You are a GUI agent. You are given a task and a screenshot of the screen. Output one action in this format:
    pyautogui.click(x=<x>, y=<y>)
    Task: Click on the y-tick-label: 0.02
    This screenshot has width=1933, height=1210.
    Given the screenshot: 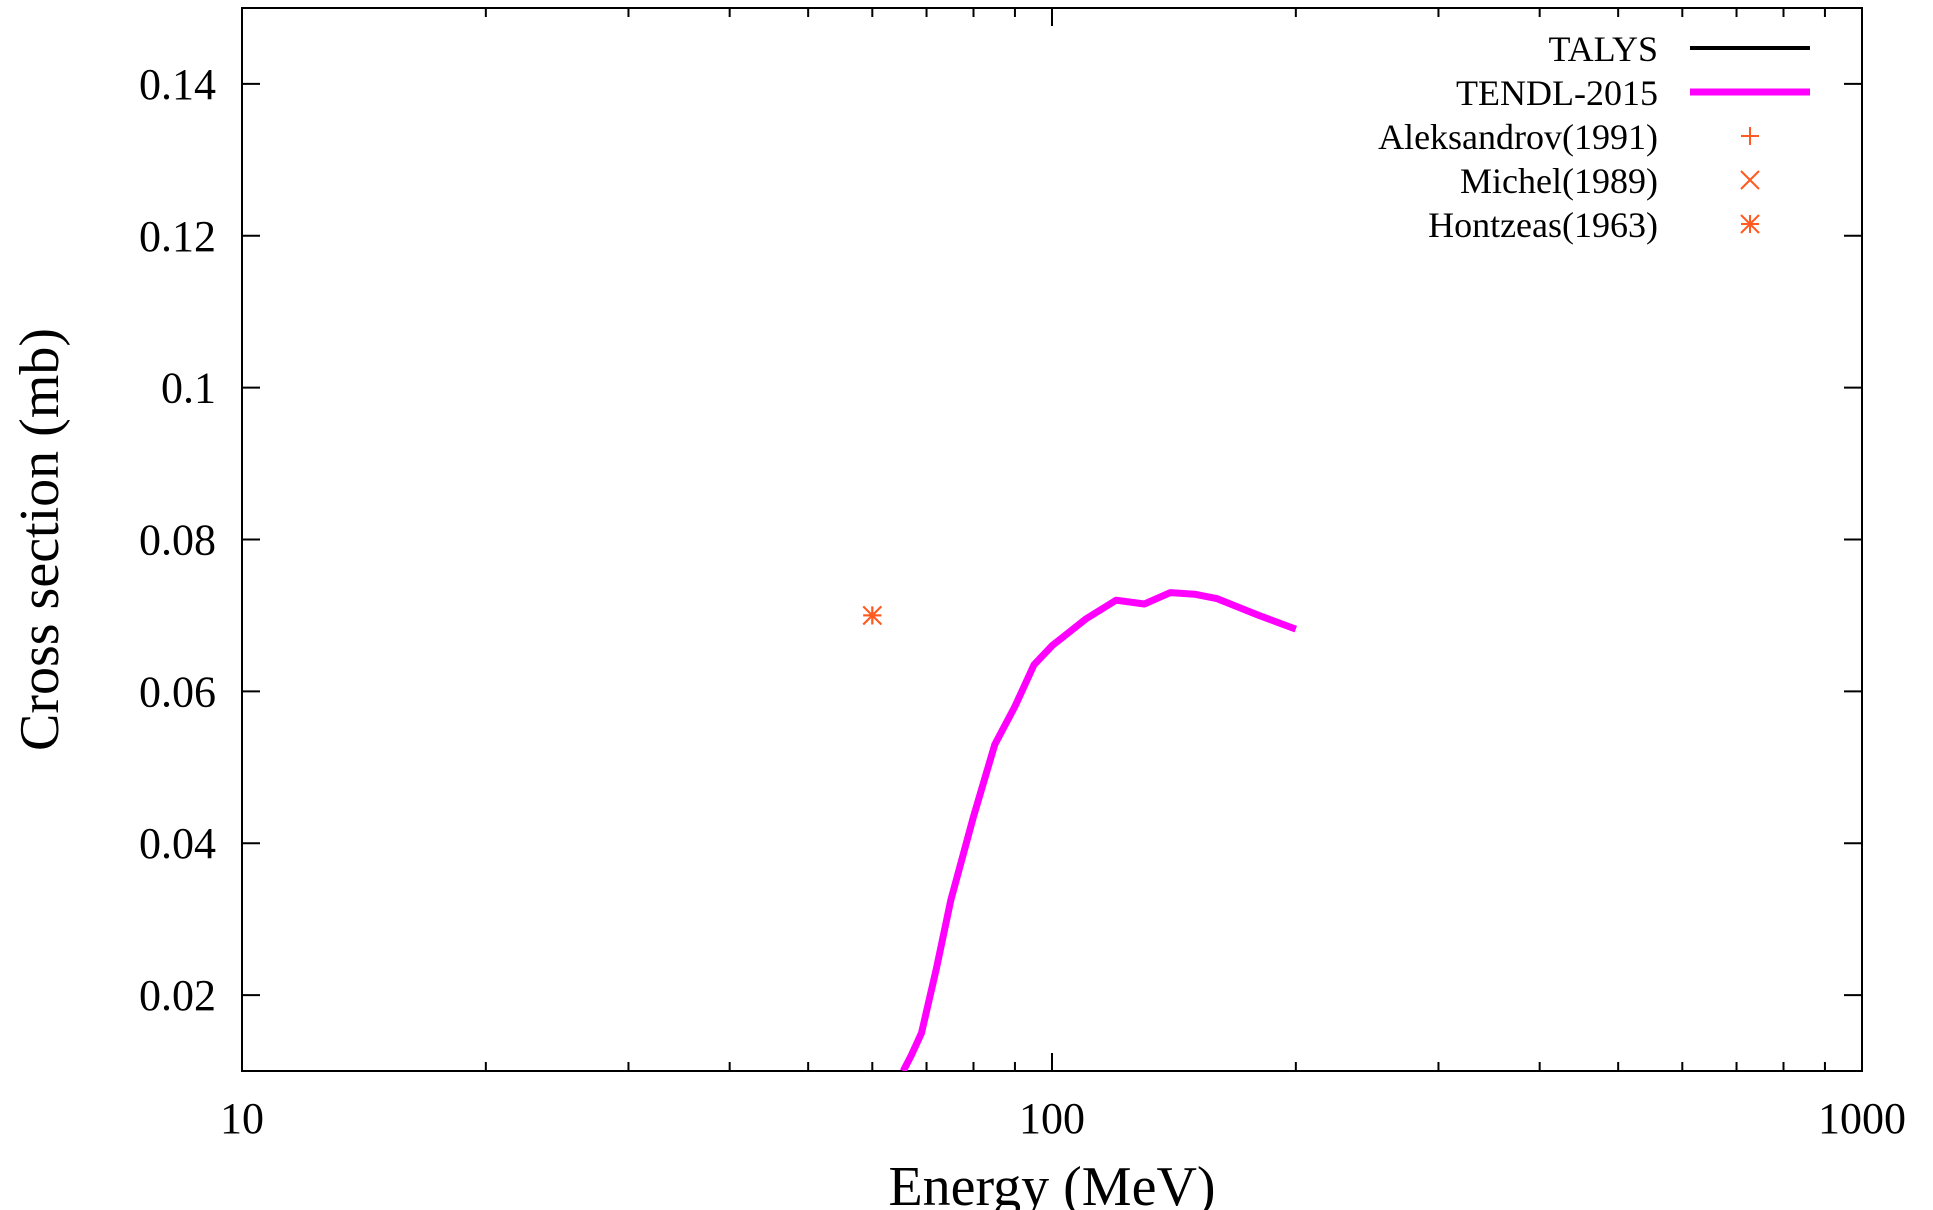 What is the action you would take?
    pyautogui.click(x=177, y=995)
    